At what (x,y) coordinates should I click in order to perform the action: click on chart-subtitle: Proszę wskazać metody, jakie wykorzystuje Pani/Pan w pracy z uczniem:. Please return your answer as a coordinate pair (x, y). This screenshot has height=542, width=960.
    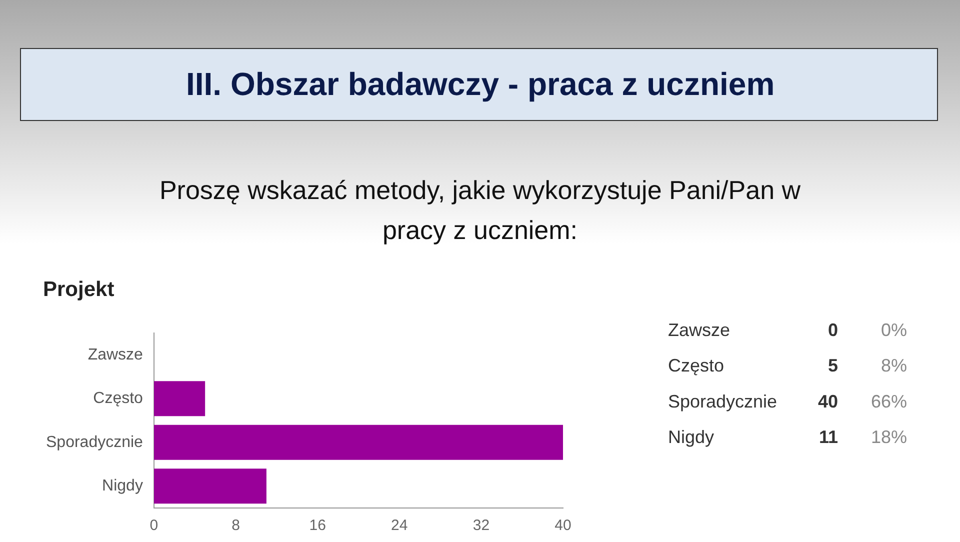
    Looking at the image, I should click on (480, 210).